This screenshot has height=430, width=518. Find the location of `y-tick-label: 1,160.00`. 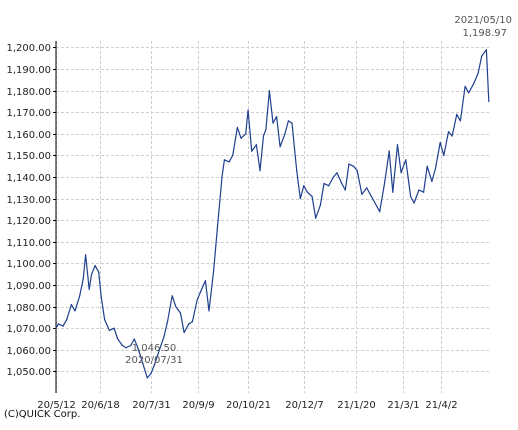

y-tick-label: 1,160.00 is located at coordinates (28, 135).